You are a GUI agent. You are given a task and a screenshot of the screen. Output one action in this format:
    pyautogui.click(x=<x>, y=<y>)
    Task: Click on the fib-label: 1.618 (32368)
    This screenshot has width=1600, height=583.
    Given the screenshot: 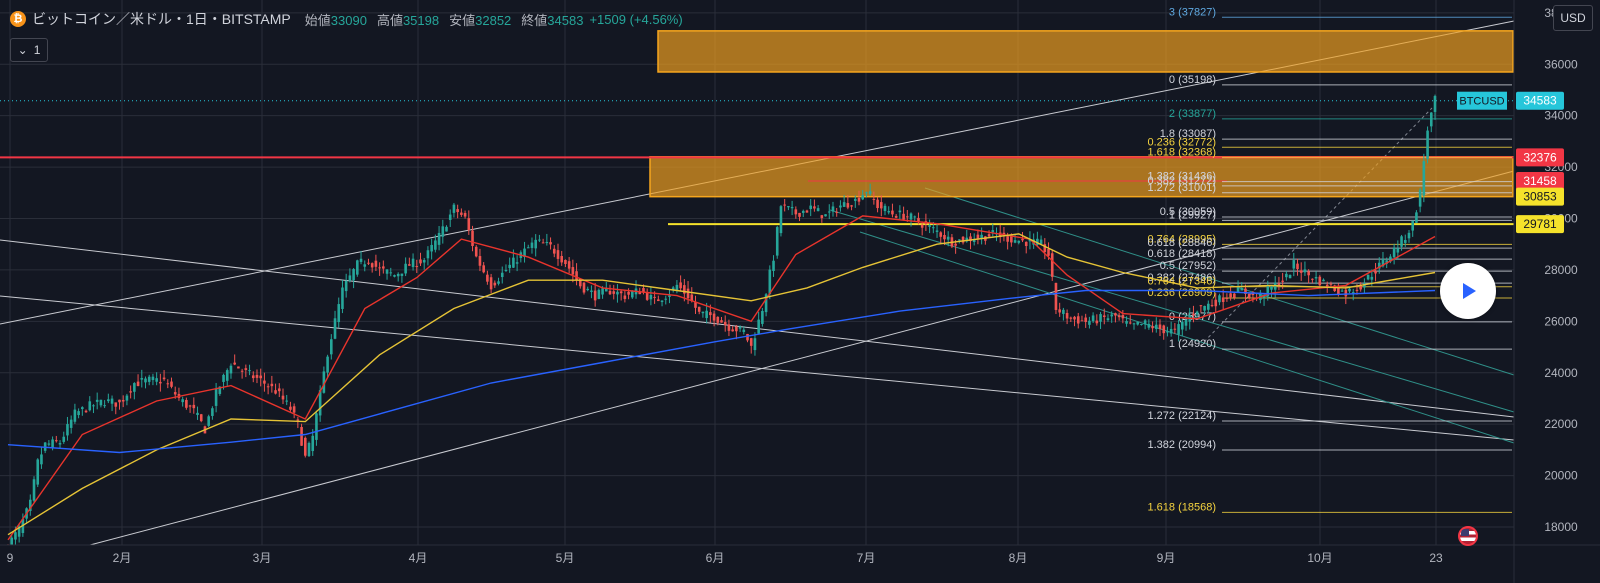 What is the action you would take?
    pyautogui.click(x=1182, y=153)
    